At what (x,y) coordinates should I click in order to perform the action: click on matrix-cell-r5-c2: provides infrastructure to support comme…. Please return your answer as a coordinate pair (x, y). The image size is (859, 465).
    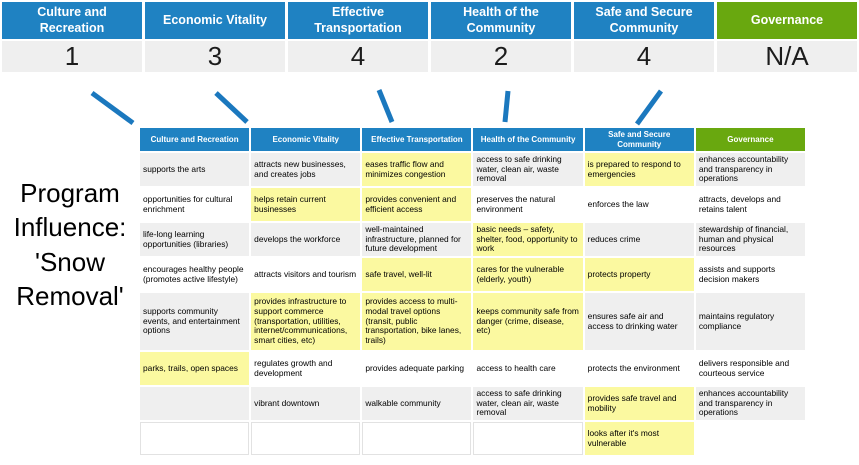
    Looking at the image, I should click on (306, 321).